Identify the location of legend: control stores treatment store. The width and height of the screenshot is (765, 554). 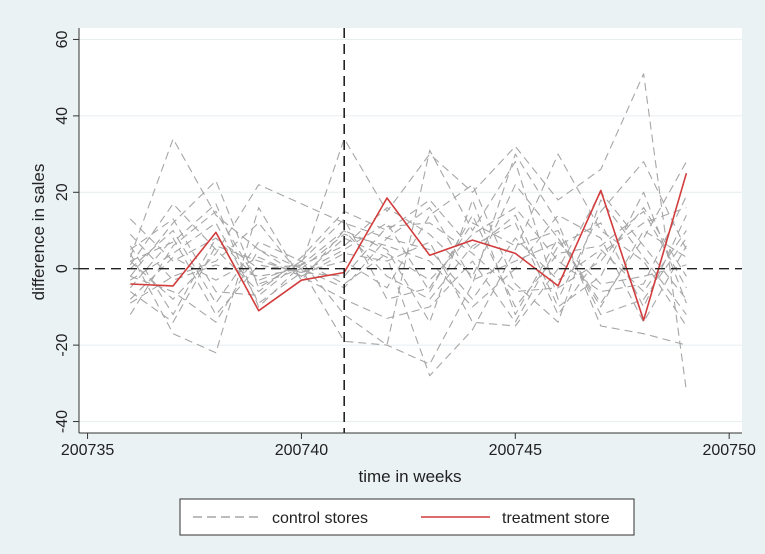
(407, 517).